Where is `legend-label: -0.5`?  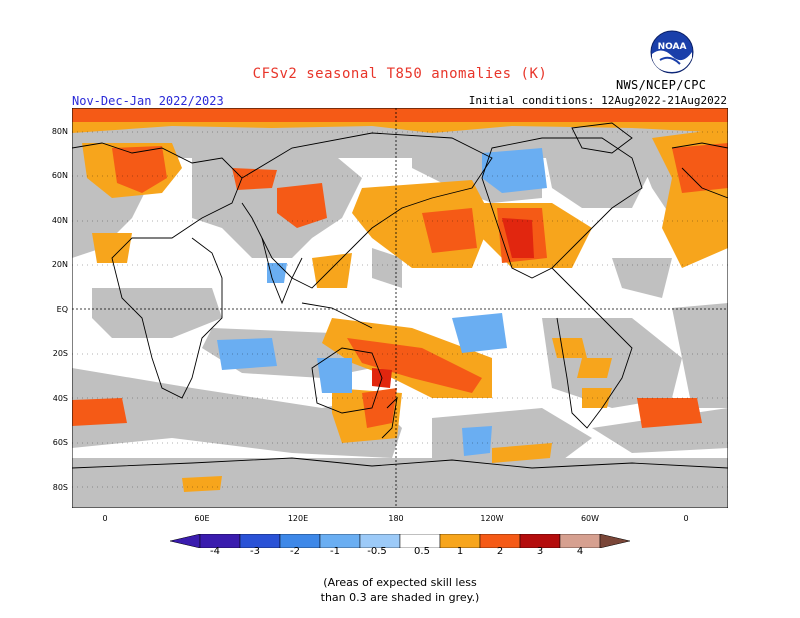
legend-label: -0.5 is located at coordinates (377, 551).